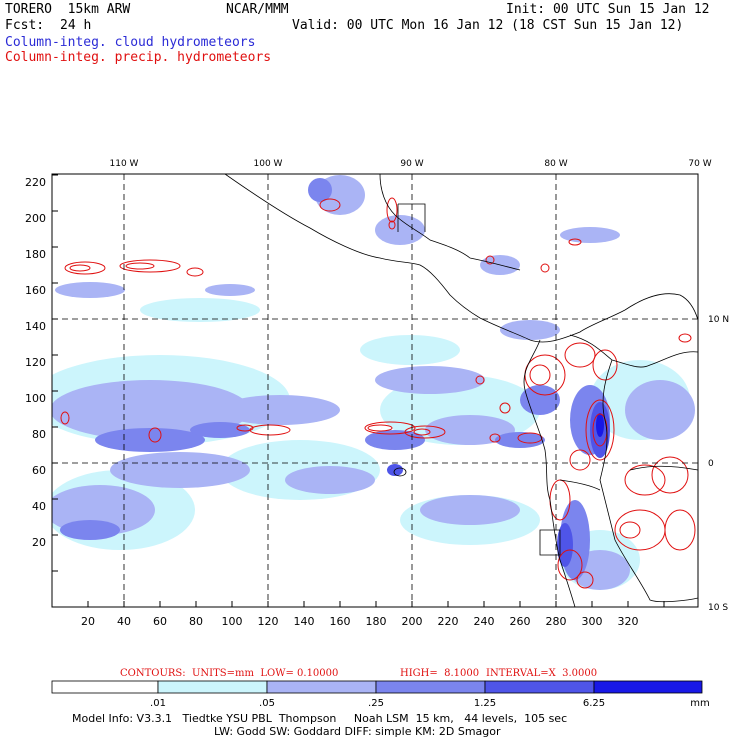 This screenshot has width=740, height=740. What do you see at coordinates (35, 398) in the screenshot?
I see `y-tick-label: 100` at bounding box center [35, 398].